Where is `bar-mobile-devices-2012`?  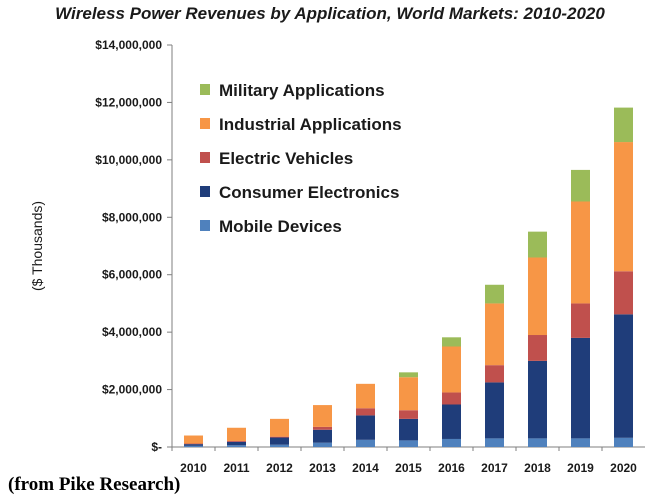 bar-mobile-devices-2012 is located at coordinates (279, 445).